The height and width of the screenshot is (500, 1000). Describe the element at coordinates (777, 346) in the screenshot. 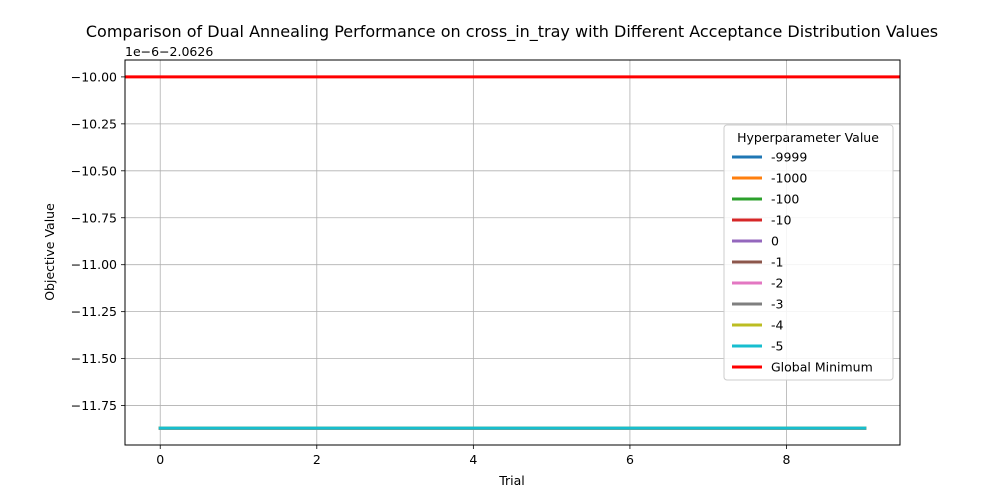

I see `legend-label: -5` at that location.